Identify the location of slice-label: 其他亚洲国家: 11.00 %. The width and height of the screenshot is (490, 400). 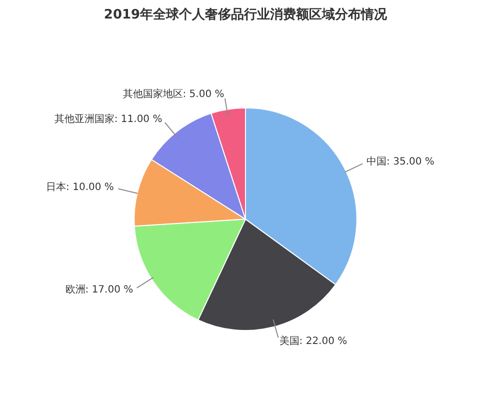
(108, 118).